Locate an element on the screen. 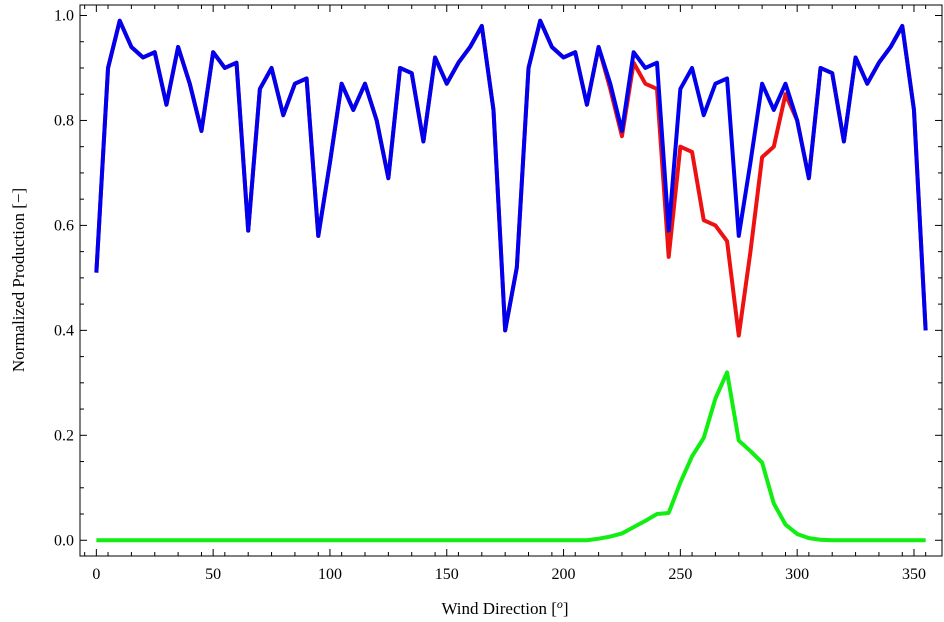  x-tick-label: 150 is located at coordinates (447, 574).